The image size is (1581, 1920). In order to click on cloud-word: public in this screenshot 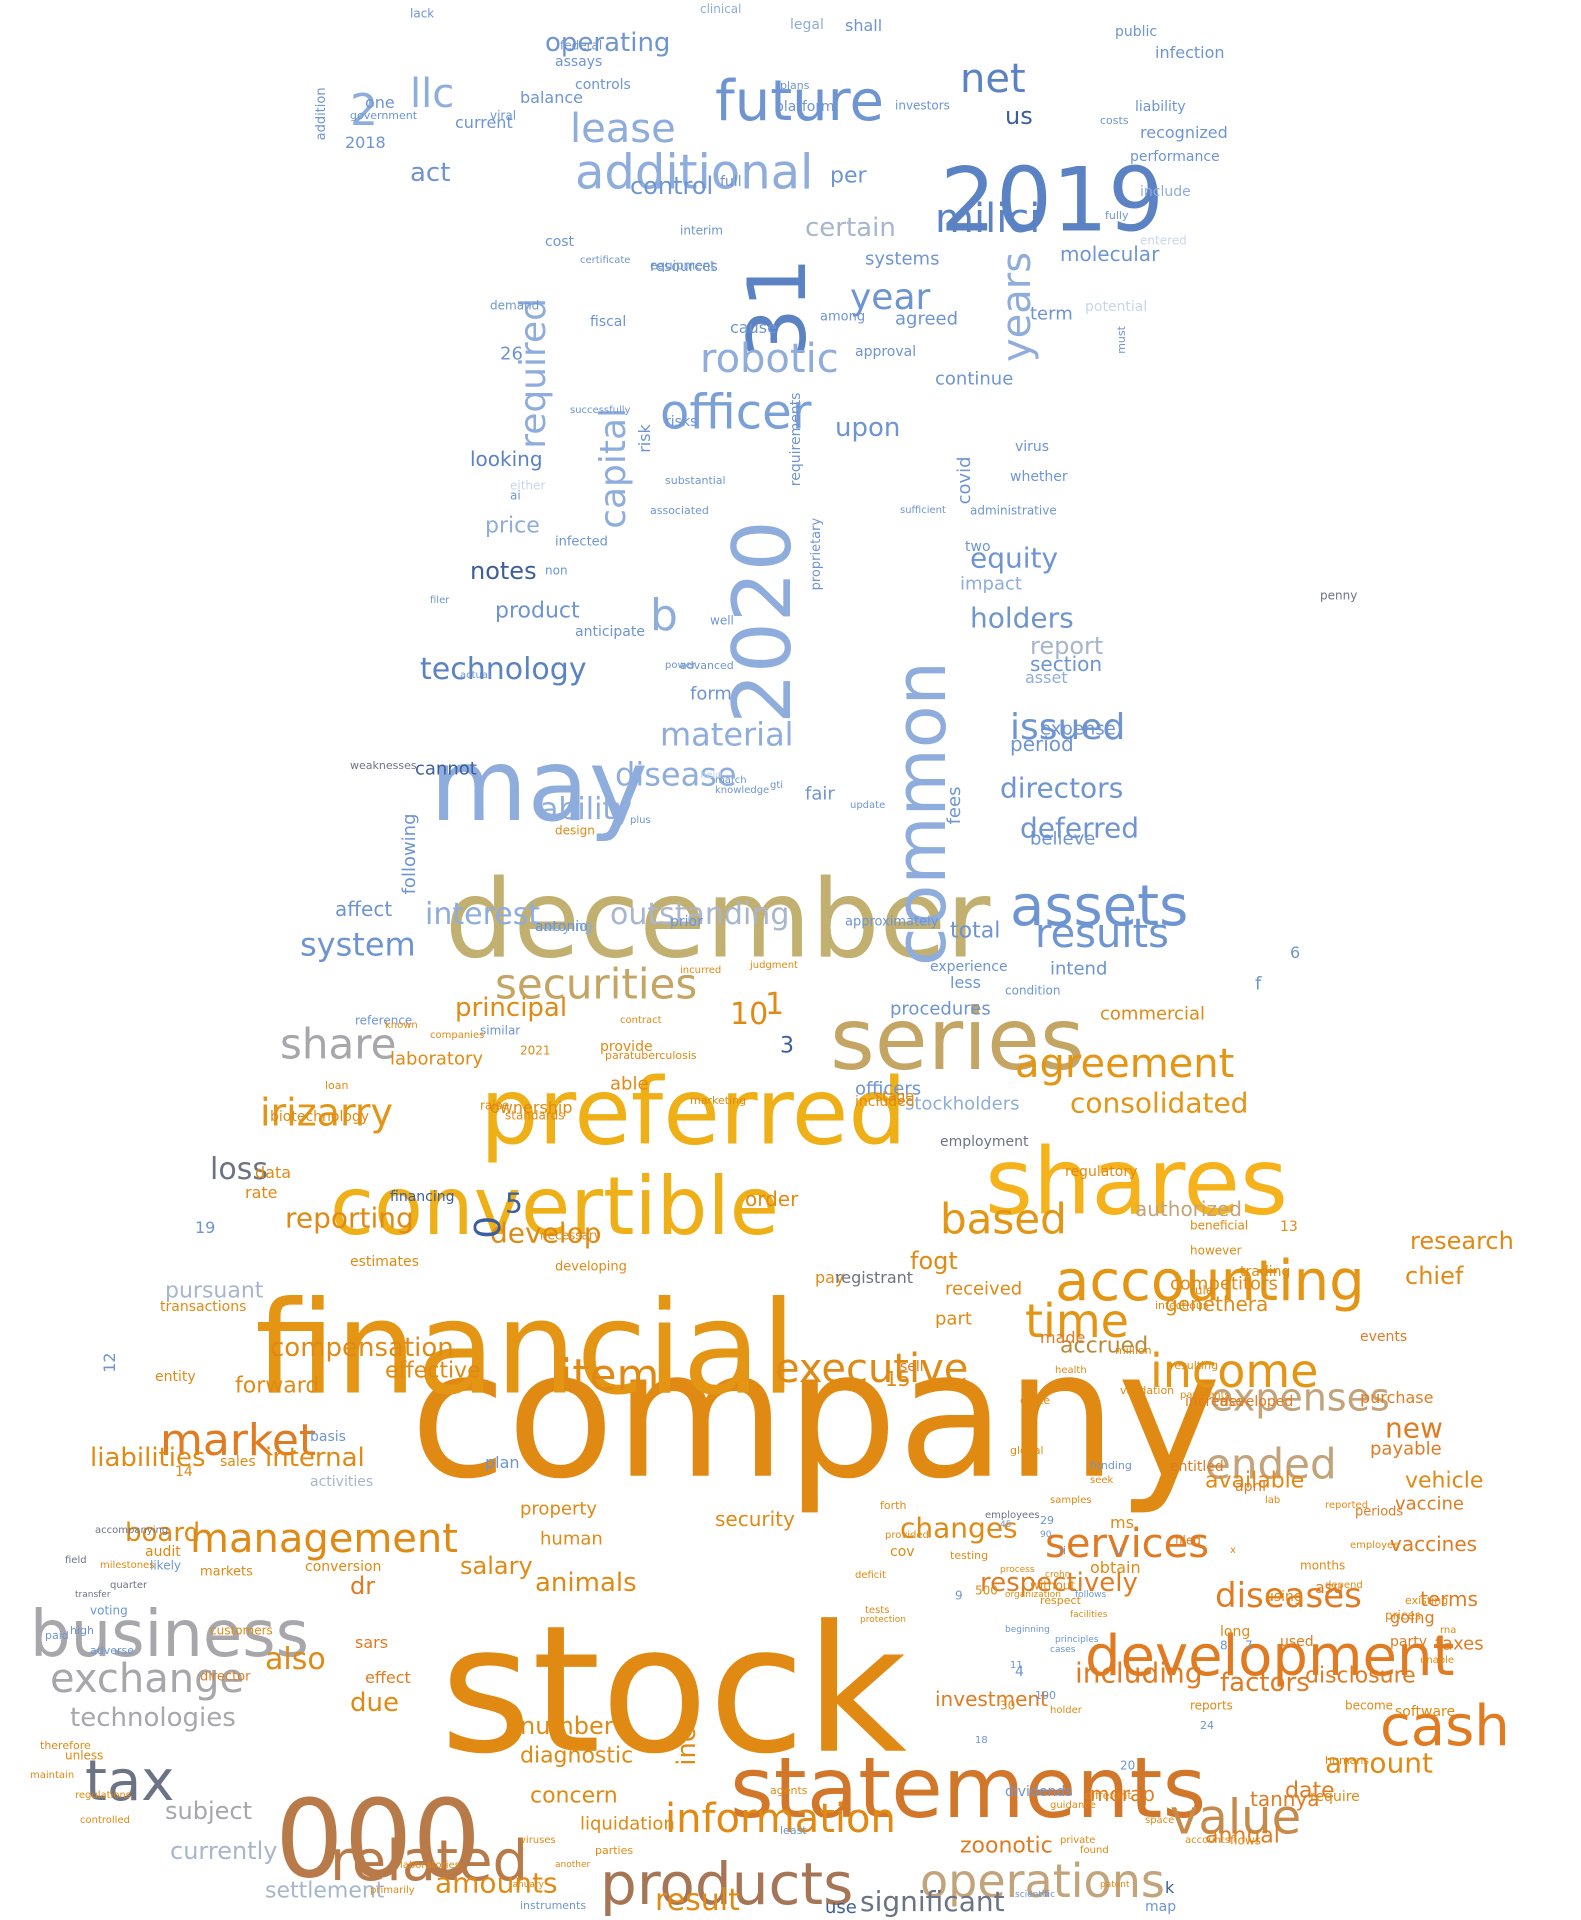, I will do `click(1136, 32)`.